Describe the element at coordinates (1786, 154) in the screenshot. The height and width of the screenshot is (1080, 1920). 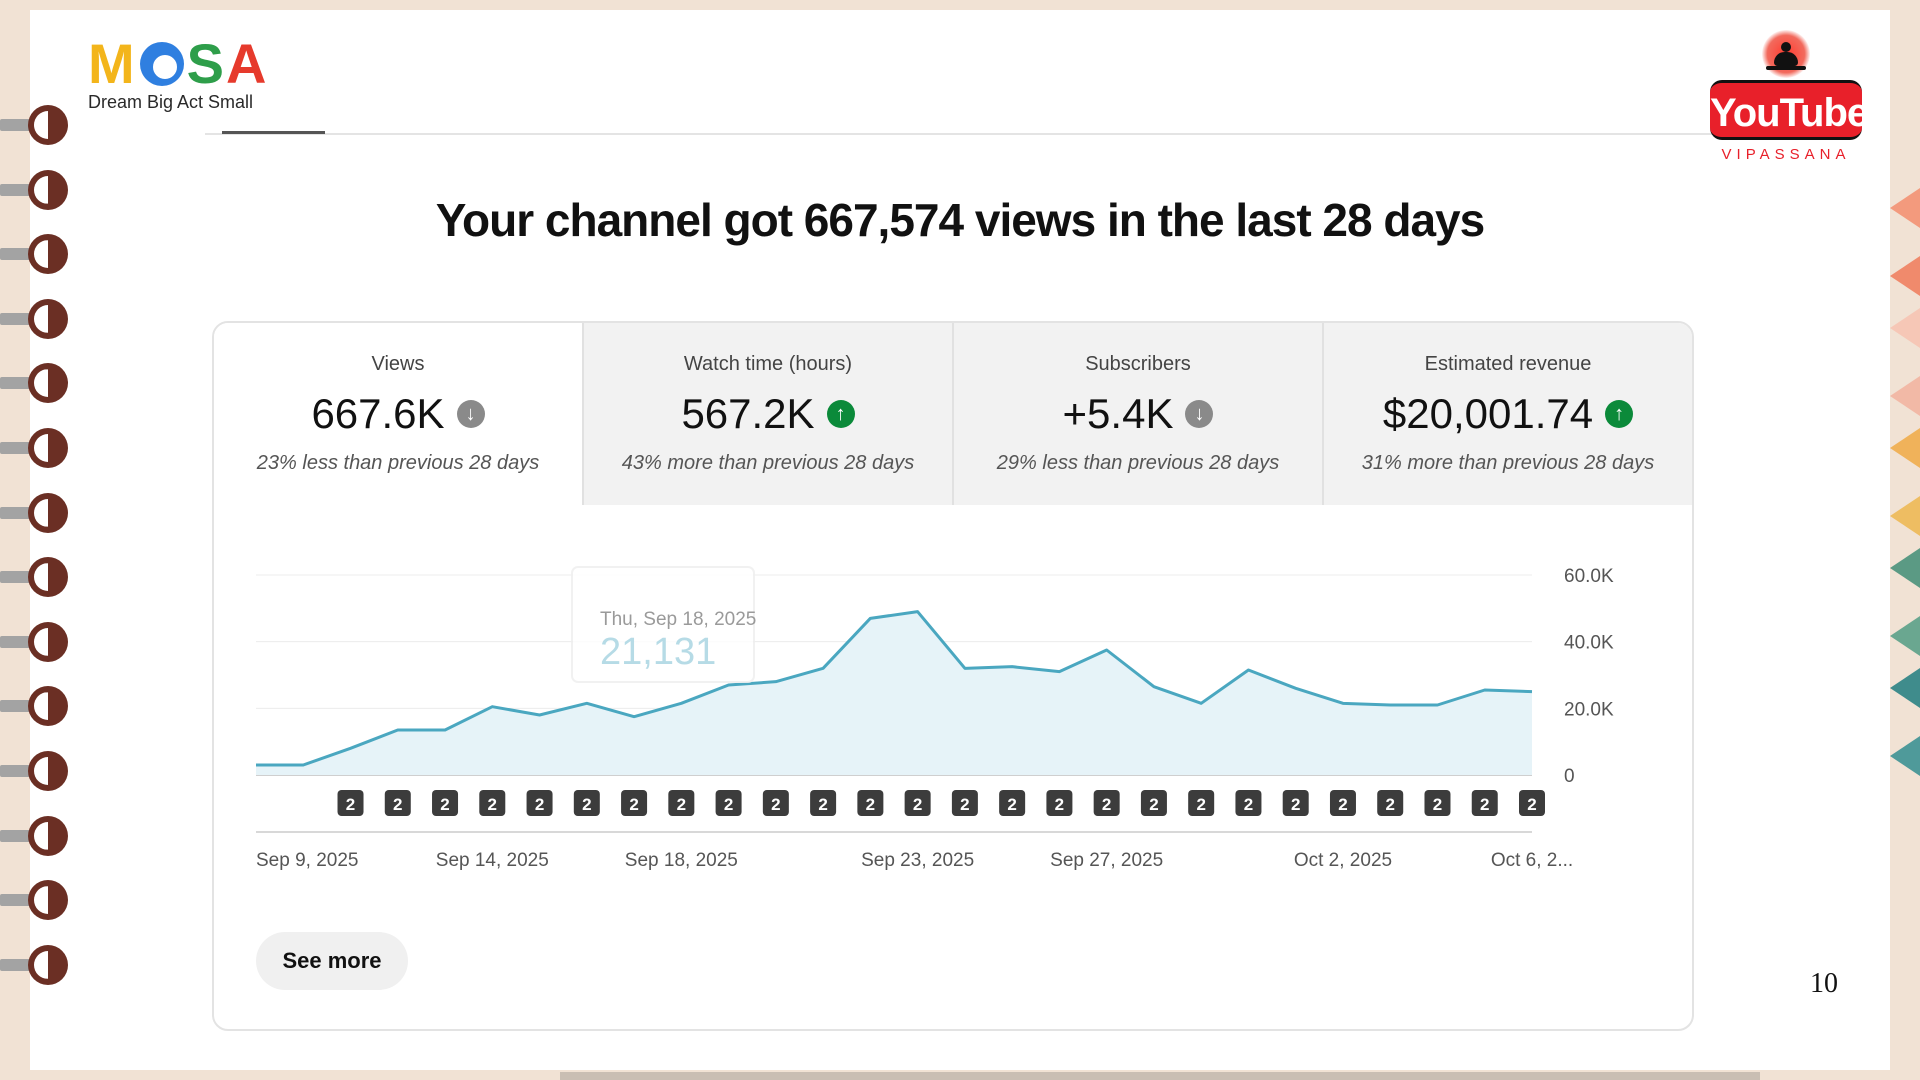
I see `youtube-subtitle: VIPASSANA` at that location.